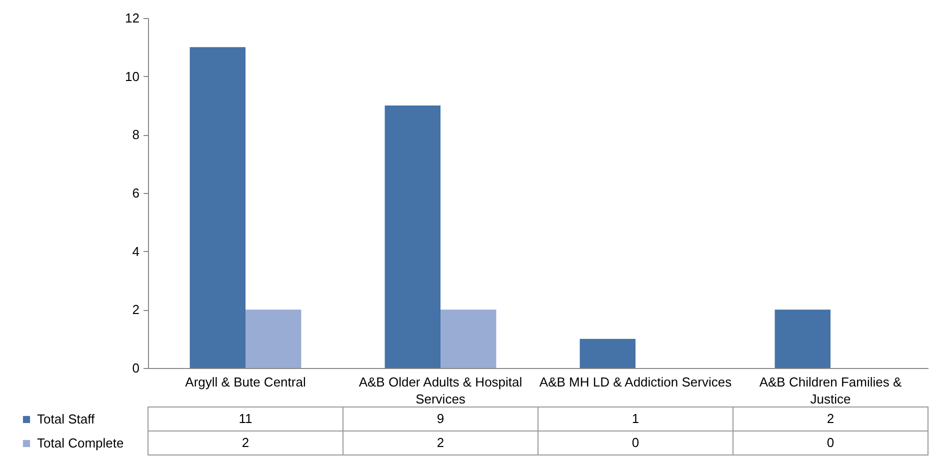 The height and width of the screenshot is (472, 938). I want to click on y-tick-label: 12, so click(132, 18).